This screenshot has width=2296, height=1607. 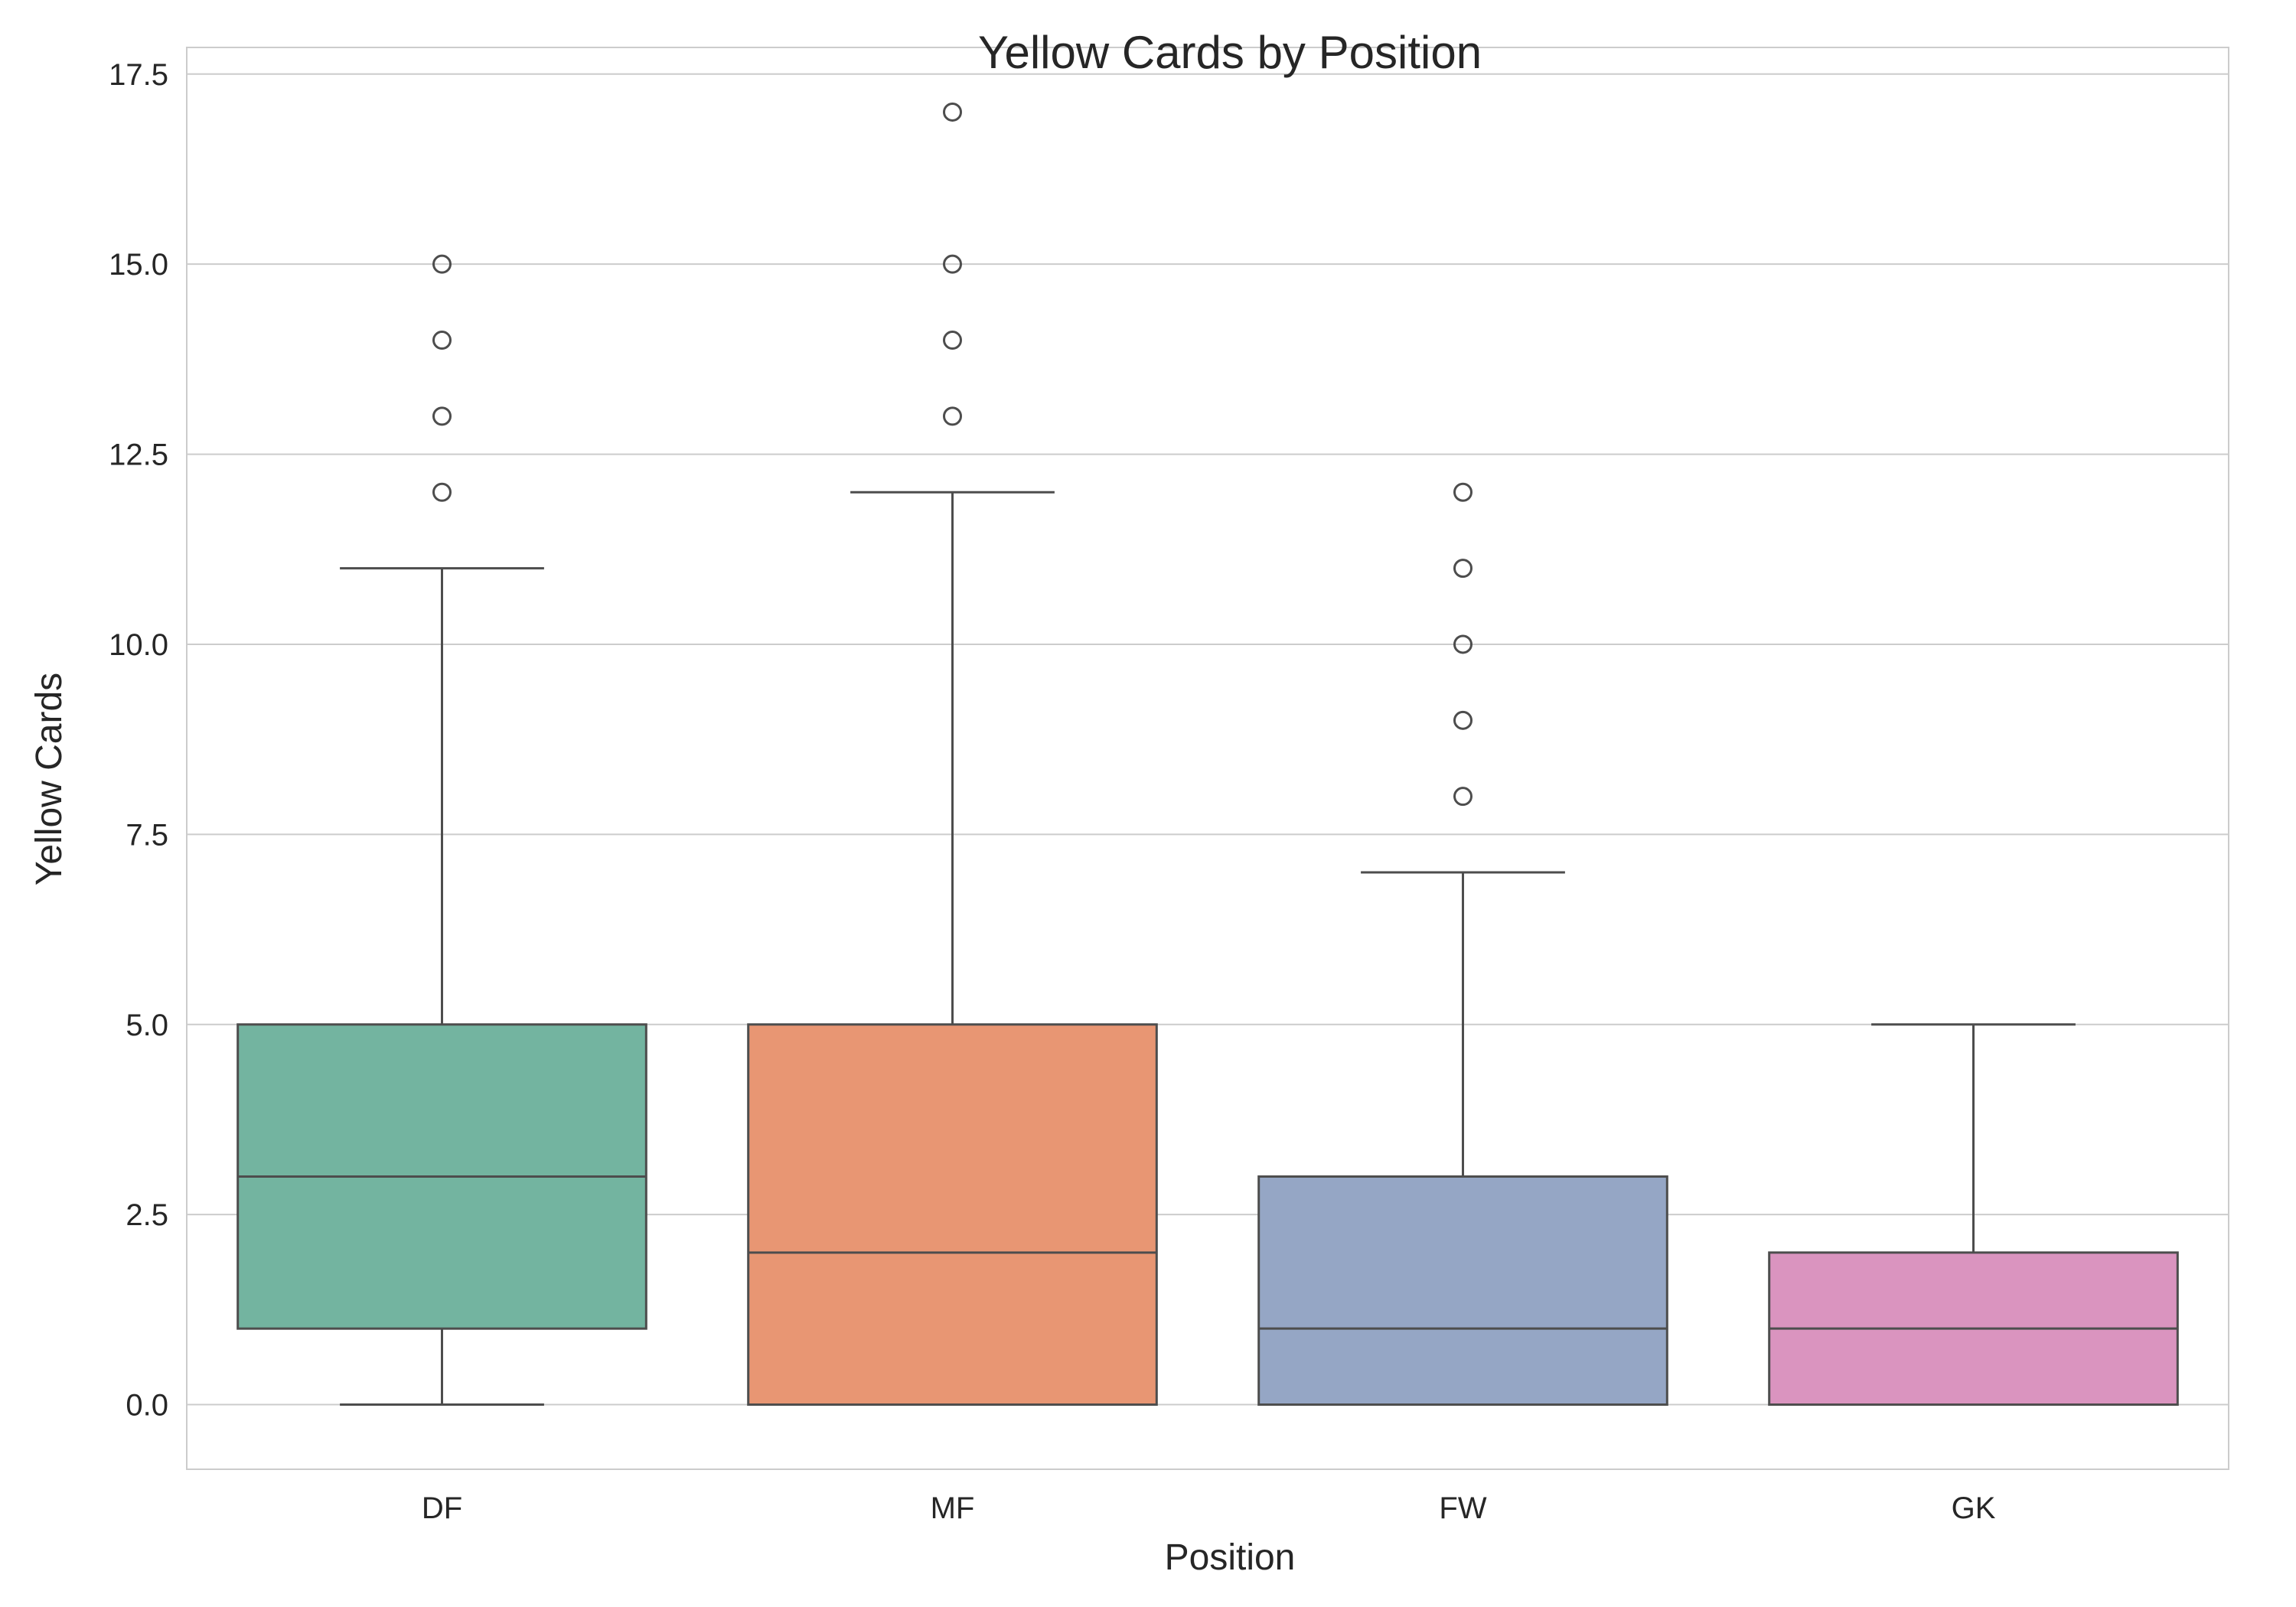 I want to click on x-tick-label: DF, so click(x=442, y=1508).